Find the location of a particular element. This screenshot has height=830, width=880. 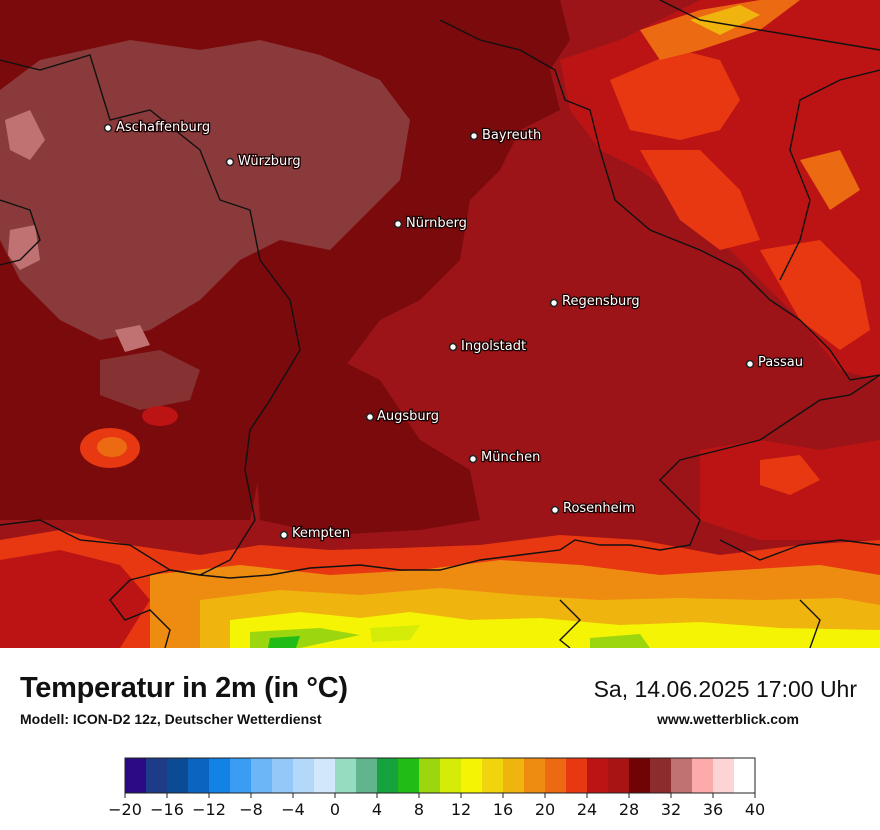

city-ingolstadt: Ingolstadt is located at coordinates (487, 346).